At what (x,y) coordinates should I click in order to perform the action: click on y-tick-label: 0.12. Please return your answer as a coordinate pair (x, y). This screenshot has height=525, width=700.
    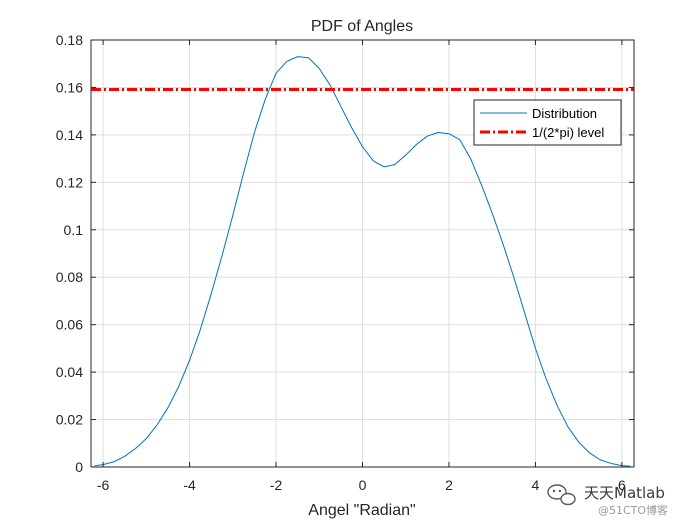
    Looking at the image, I should click on (69, 182).